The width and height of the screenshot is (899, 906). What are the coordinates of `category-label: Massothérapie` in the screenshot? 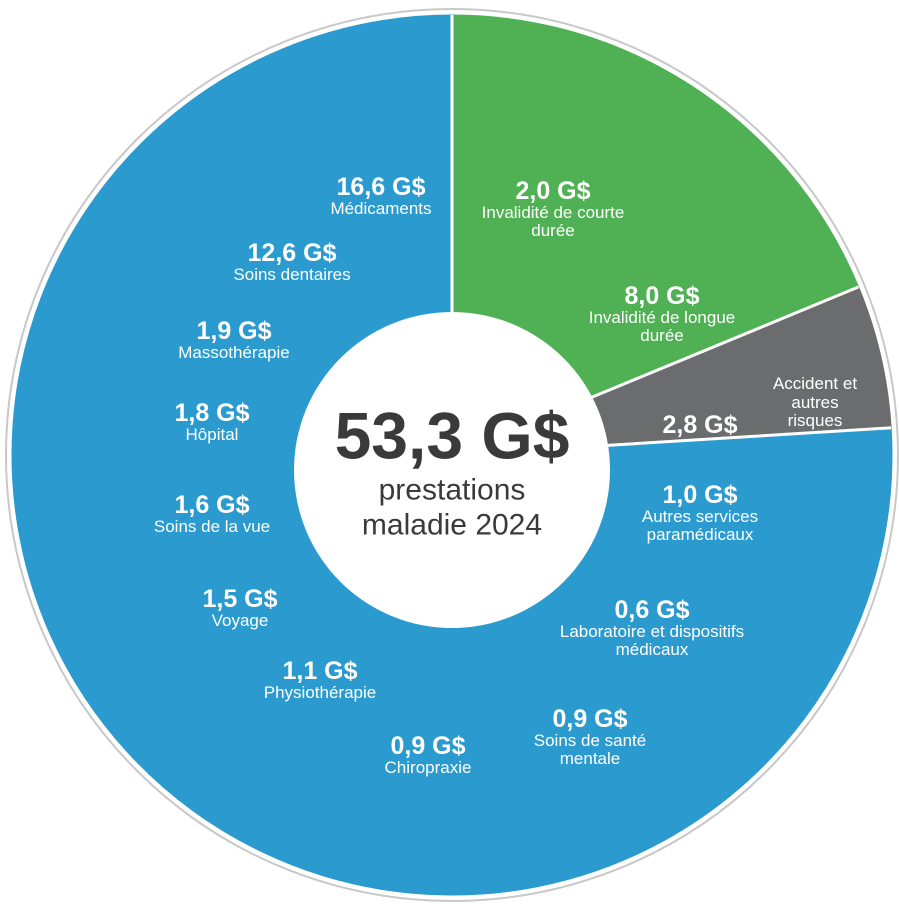 It's located at (234, 353).